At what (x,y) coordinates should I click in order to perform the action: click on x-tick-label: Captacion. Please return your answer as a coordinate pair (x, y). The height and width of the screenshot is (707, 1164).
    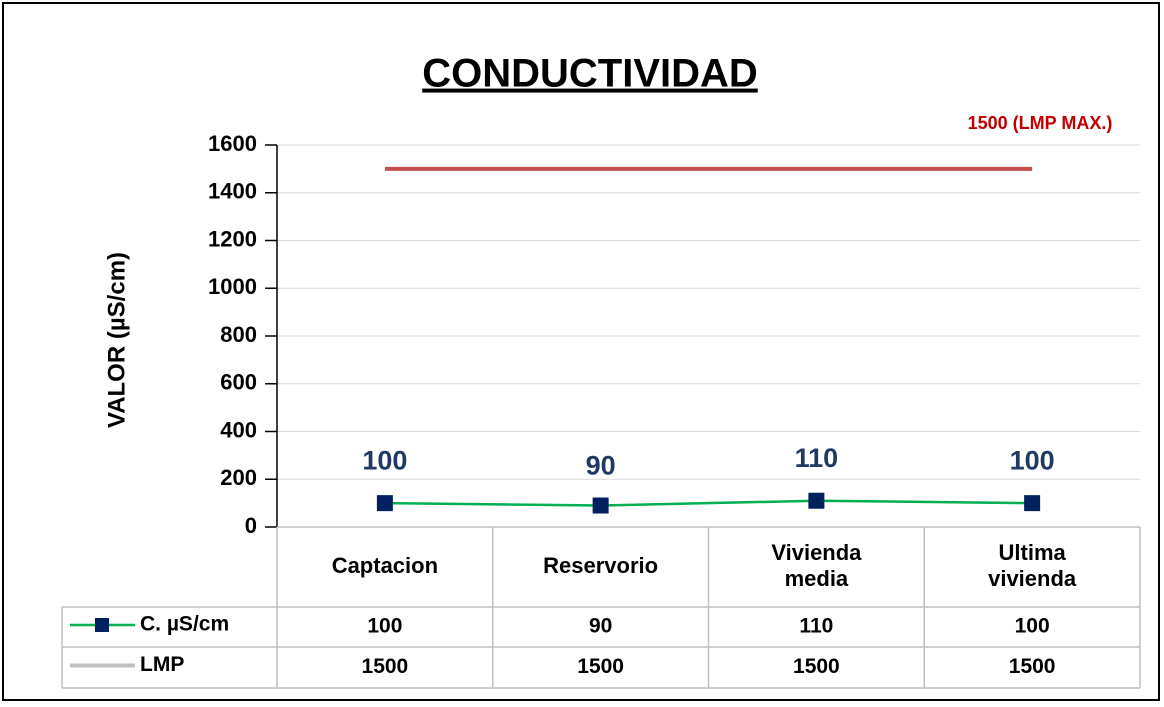
    Looking at the image, I should click on (385, 565).